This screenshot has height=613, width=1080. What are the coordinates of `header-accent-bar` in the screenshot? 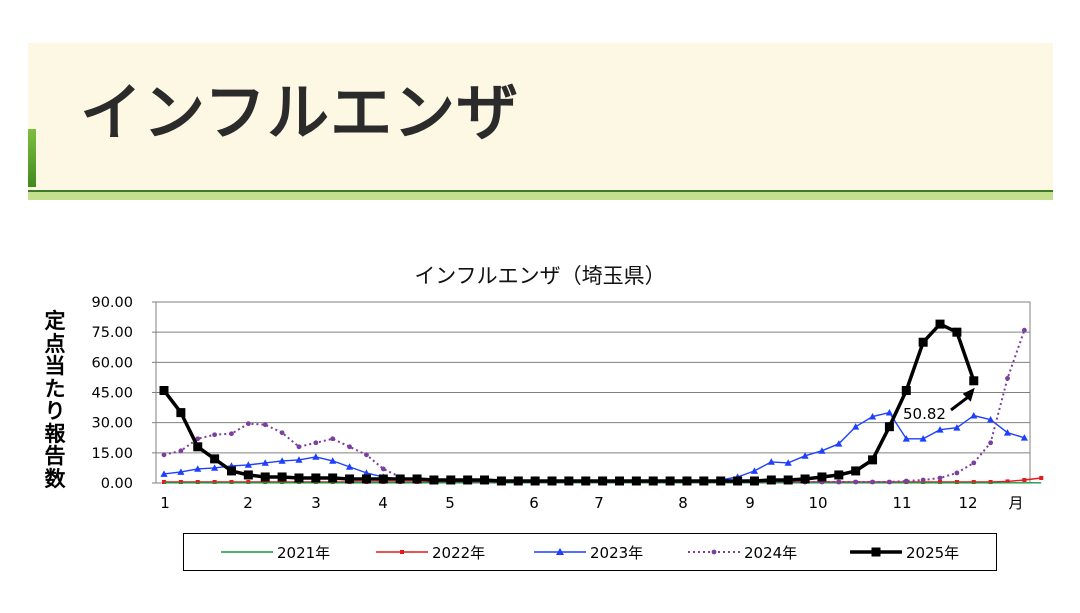 It's located at (32, 158).